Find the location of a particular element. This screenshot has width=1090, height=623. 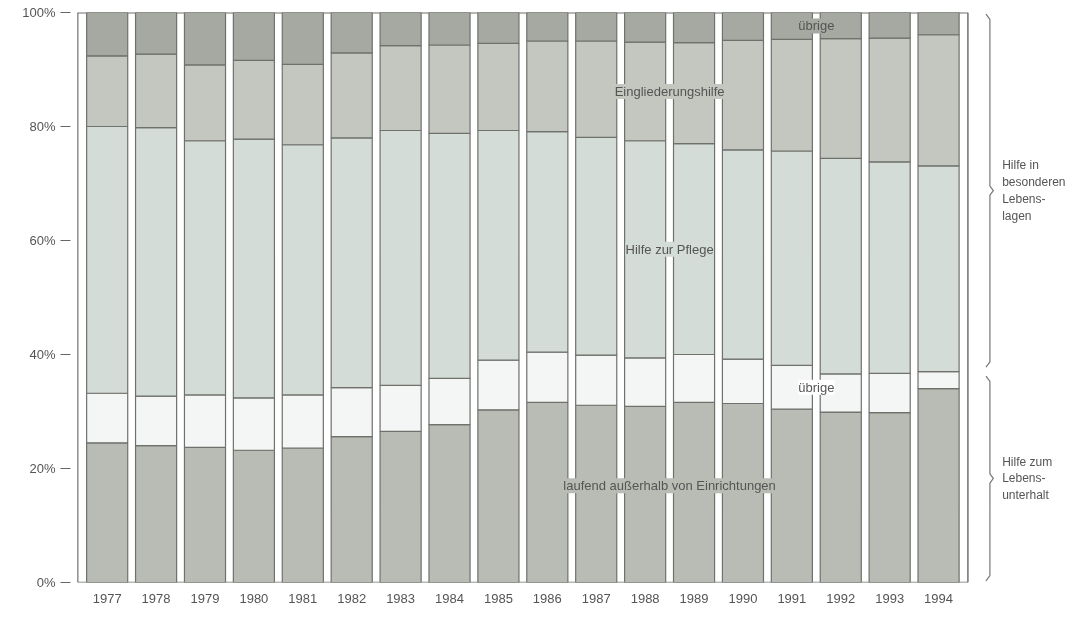

x-tick-label: 1979 is located at coordinates (205, 598).